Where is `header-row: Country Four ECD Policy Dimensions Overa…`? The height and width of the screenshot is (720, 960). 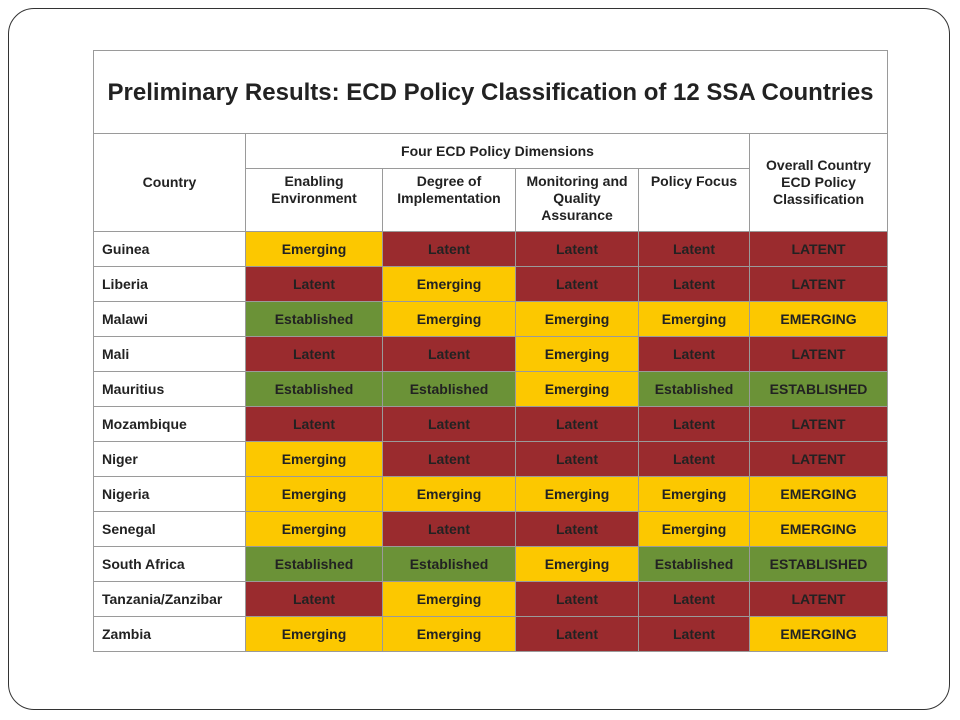 header-row: Country Four ECD Policy Dimensions Overa… is located at coordinates (491, 182).